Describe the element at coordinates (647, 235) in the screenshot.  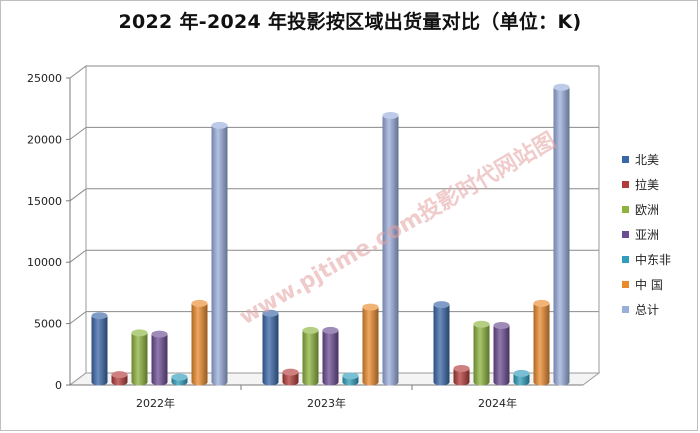
I see `legend-label: 亚洲` at that location.